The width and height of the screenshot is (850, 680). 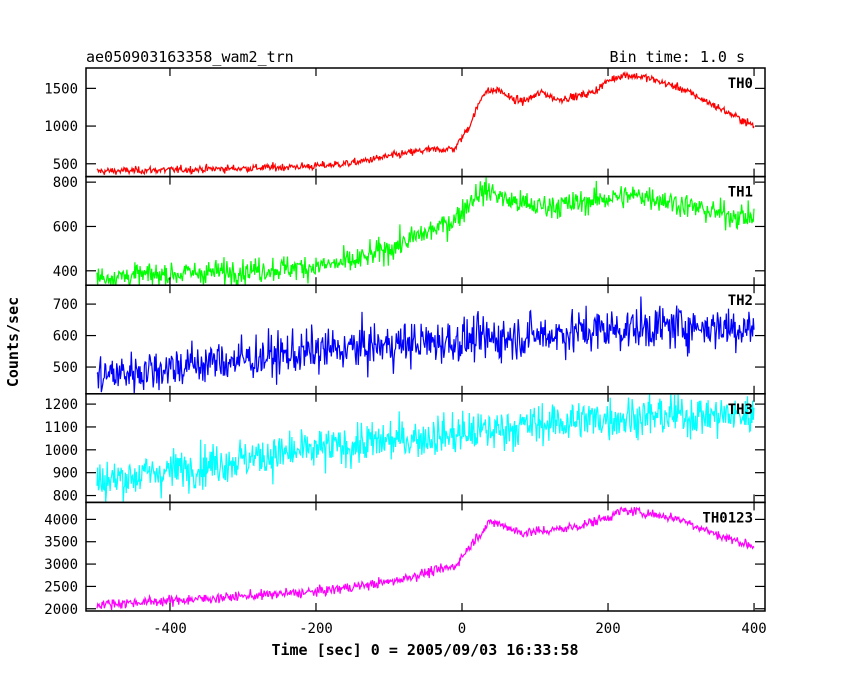 What do you see at coordinates (61, 520) in the screenshot?
I see `y-tick-label: 4000` at bounding box center [61, 520].